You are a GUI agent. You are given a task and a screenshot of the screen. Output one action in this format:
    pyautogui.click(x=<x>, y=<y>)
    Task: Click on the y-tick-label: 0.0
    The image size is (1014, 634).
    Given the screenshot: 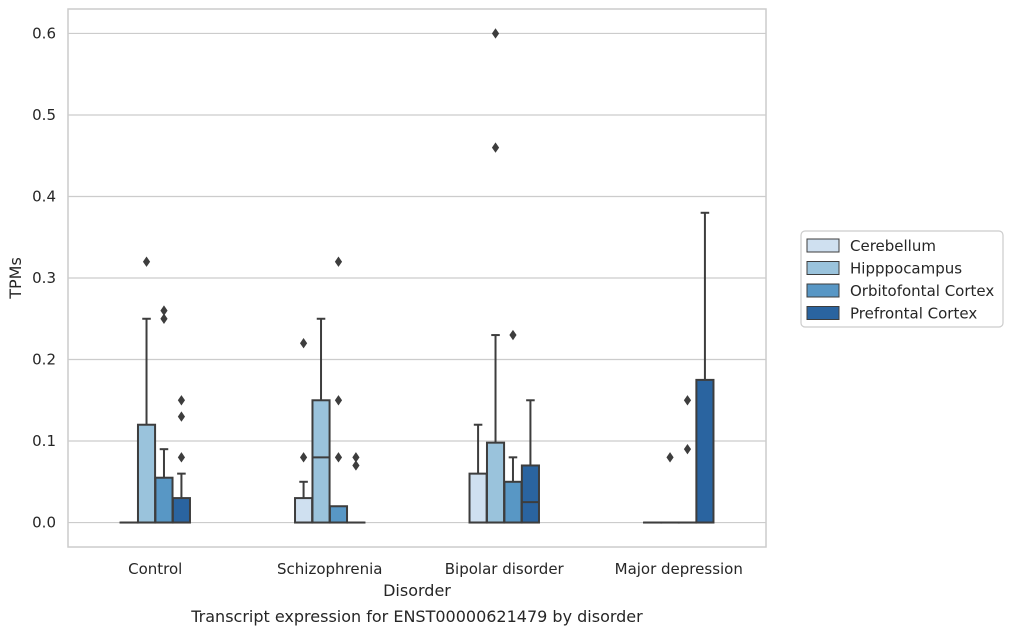 What is the action you would take?
    pyautogui.click(x=44, y=523)
    